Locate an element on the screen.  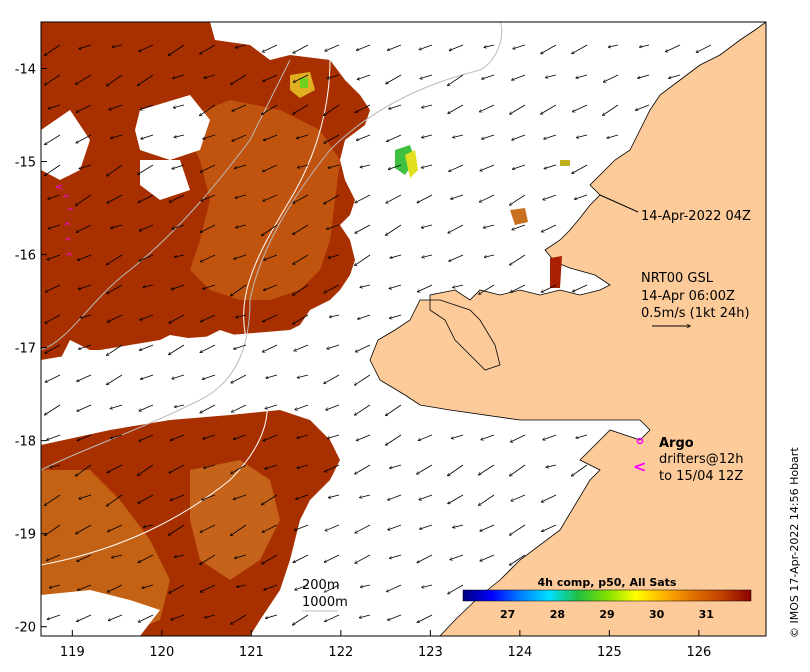
drifters-label-line2: to 15/04 12Z is located at coordinates (701, 476).